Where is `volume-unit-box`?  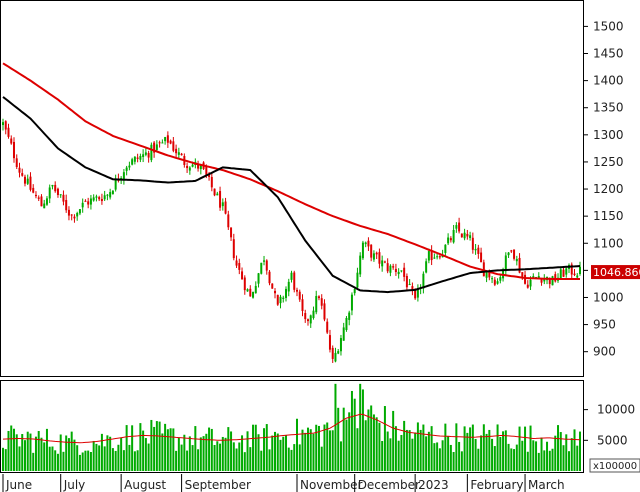
volume-unit-box is located at coordinates (614, 465).